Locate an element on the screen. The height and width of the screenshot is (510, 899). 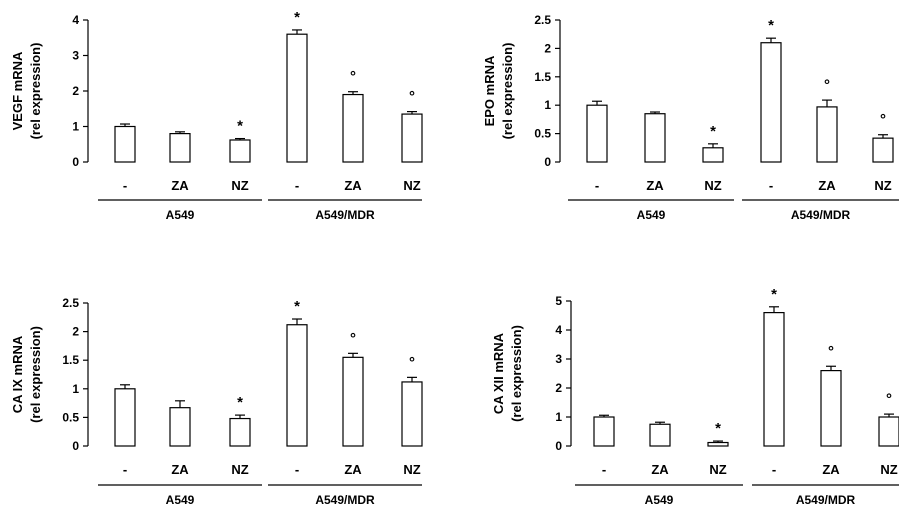
ca-xii-y-tick-label: 2 is located at coordinates (558, 388).